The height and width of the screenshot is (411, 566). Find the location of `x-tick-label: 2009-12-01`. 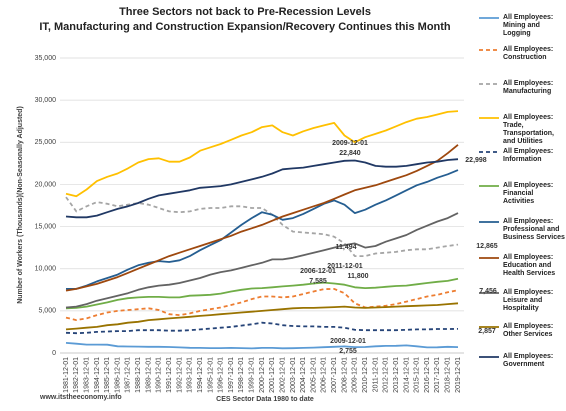

x-tick-label: 2009-12-01 is located at coordinates (355, 375).